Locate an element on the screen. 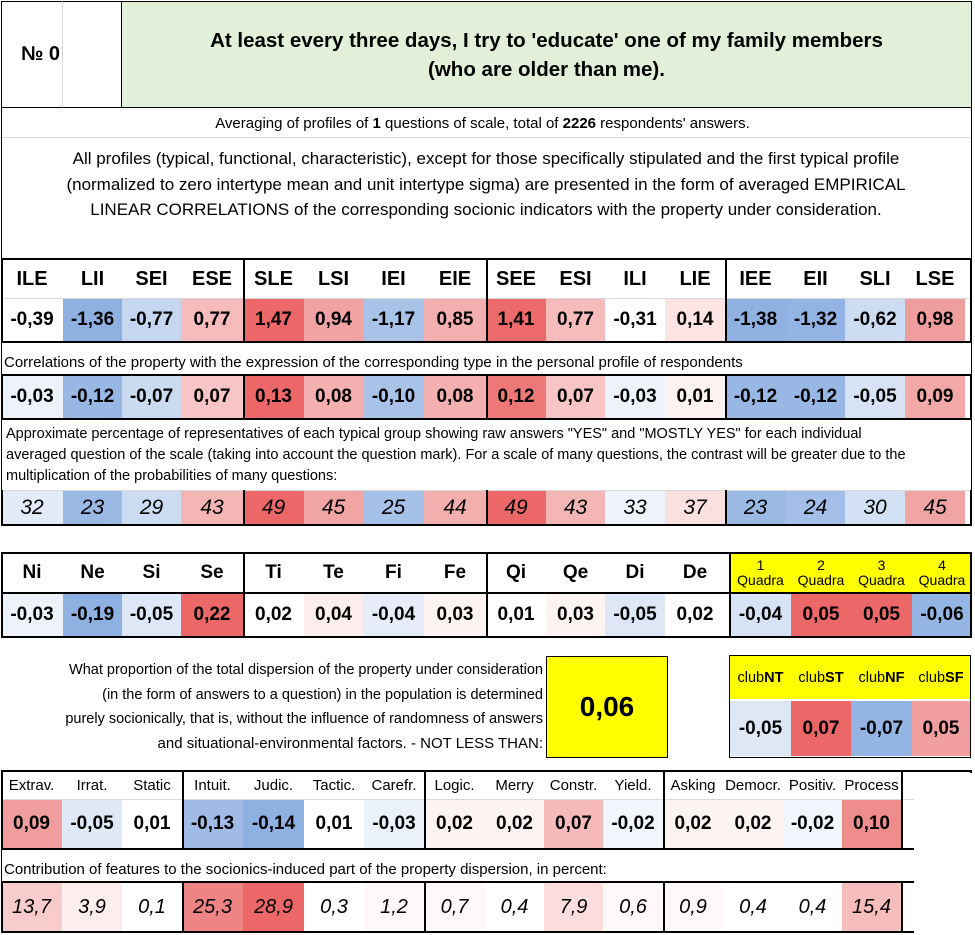 This screenshot has height=935, width=975. function-value: 0,04 is located at coordinates (333, 615).